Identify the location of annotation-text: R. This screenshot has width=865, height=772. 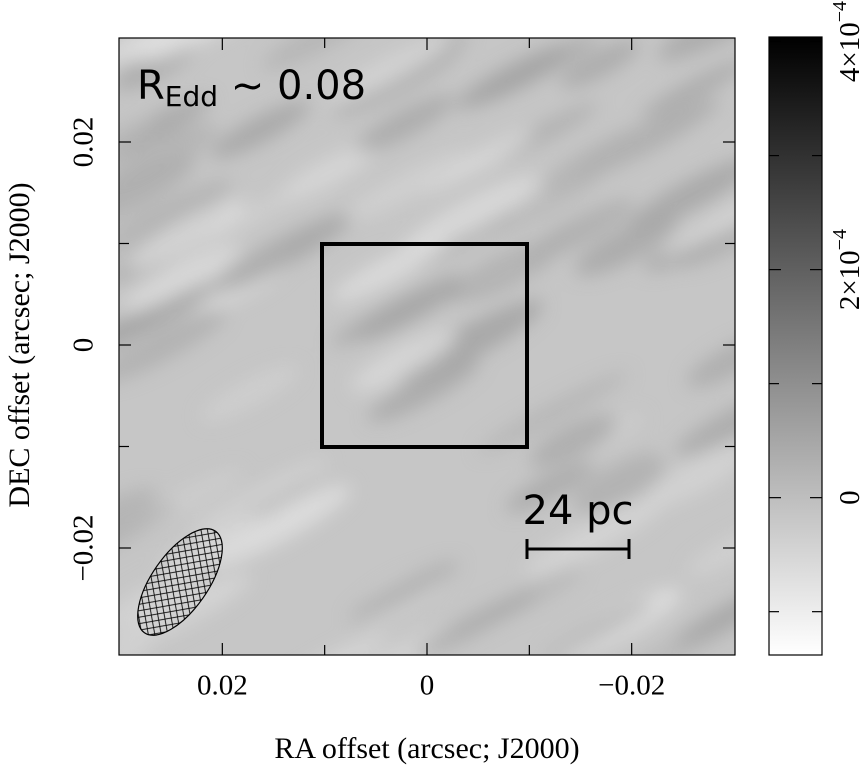
(151, 86).